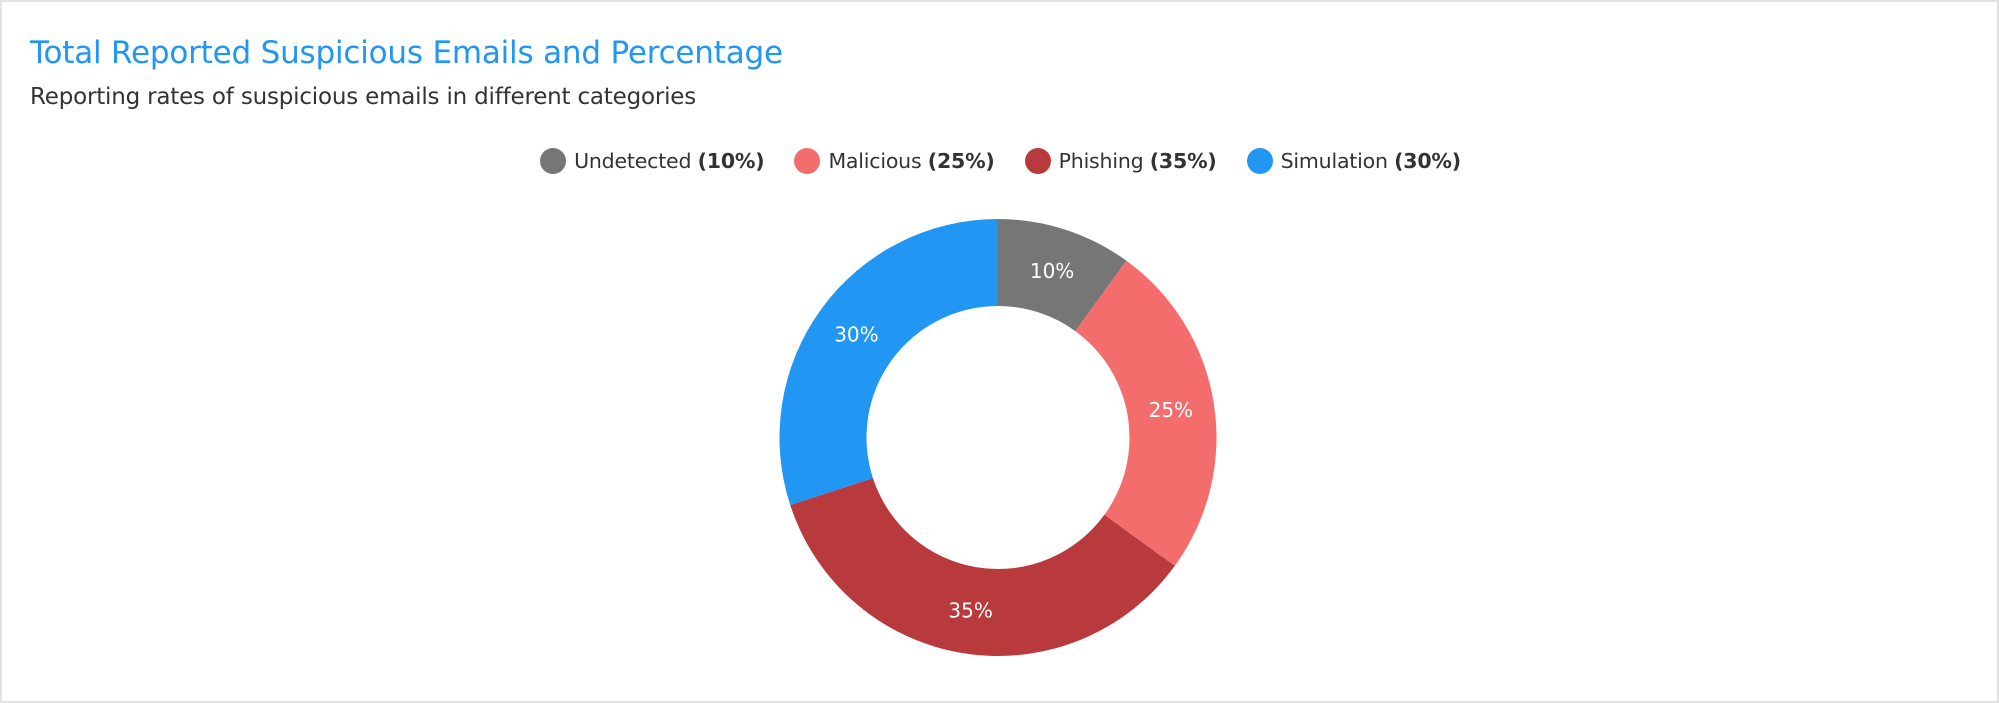 The width and height of the screenshot is (1999, 703). What do you see at coordinates (1146, 413) in the screenshot?
I see `donut-slice-malicious` at bounding box center [1146, 413].